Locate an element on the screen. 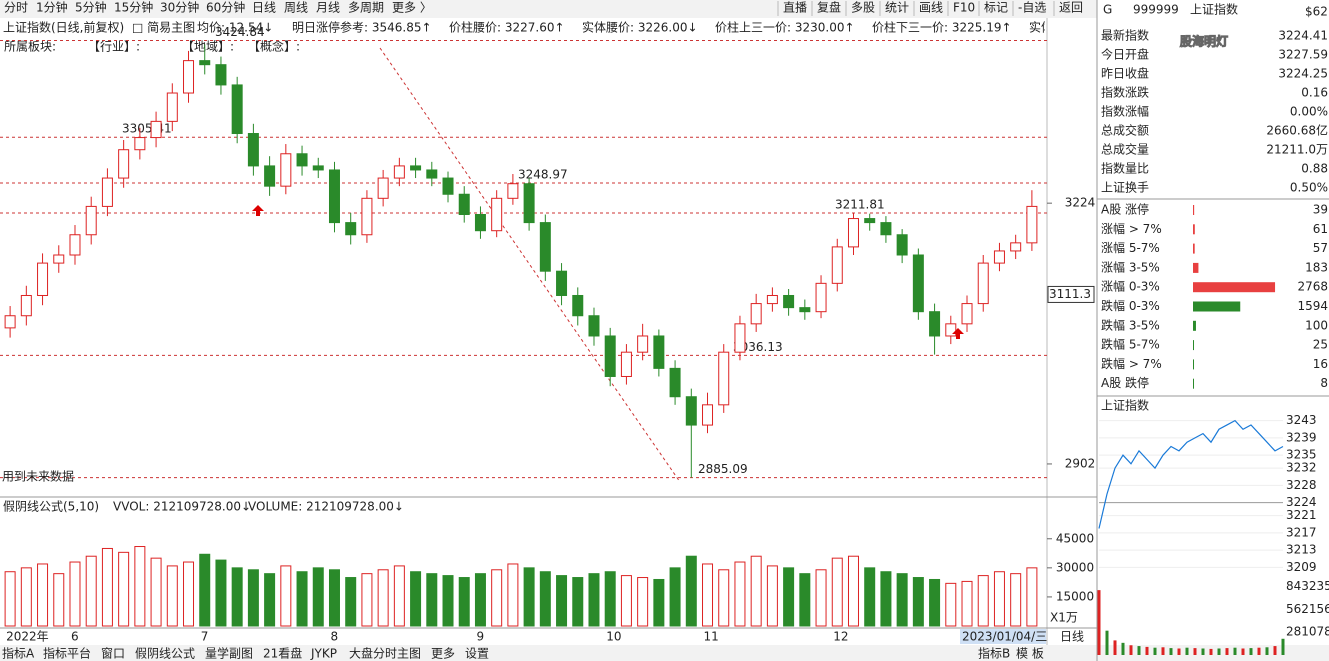  breadth-value: 2768 is located at coordinates (1312, 287).